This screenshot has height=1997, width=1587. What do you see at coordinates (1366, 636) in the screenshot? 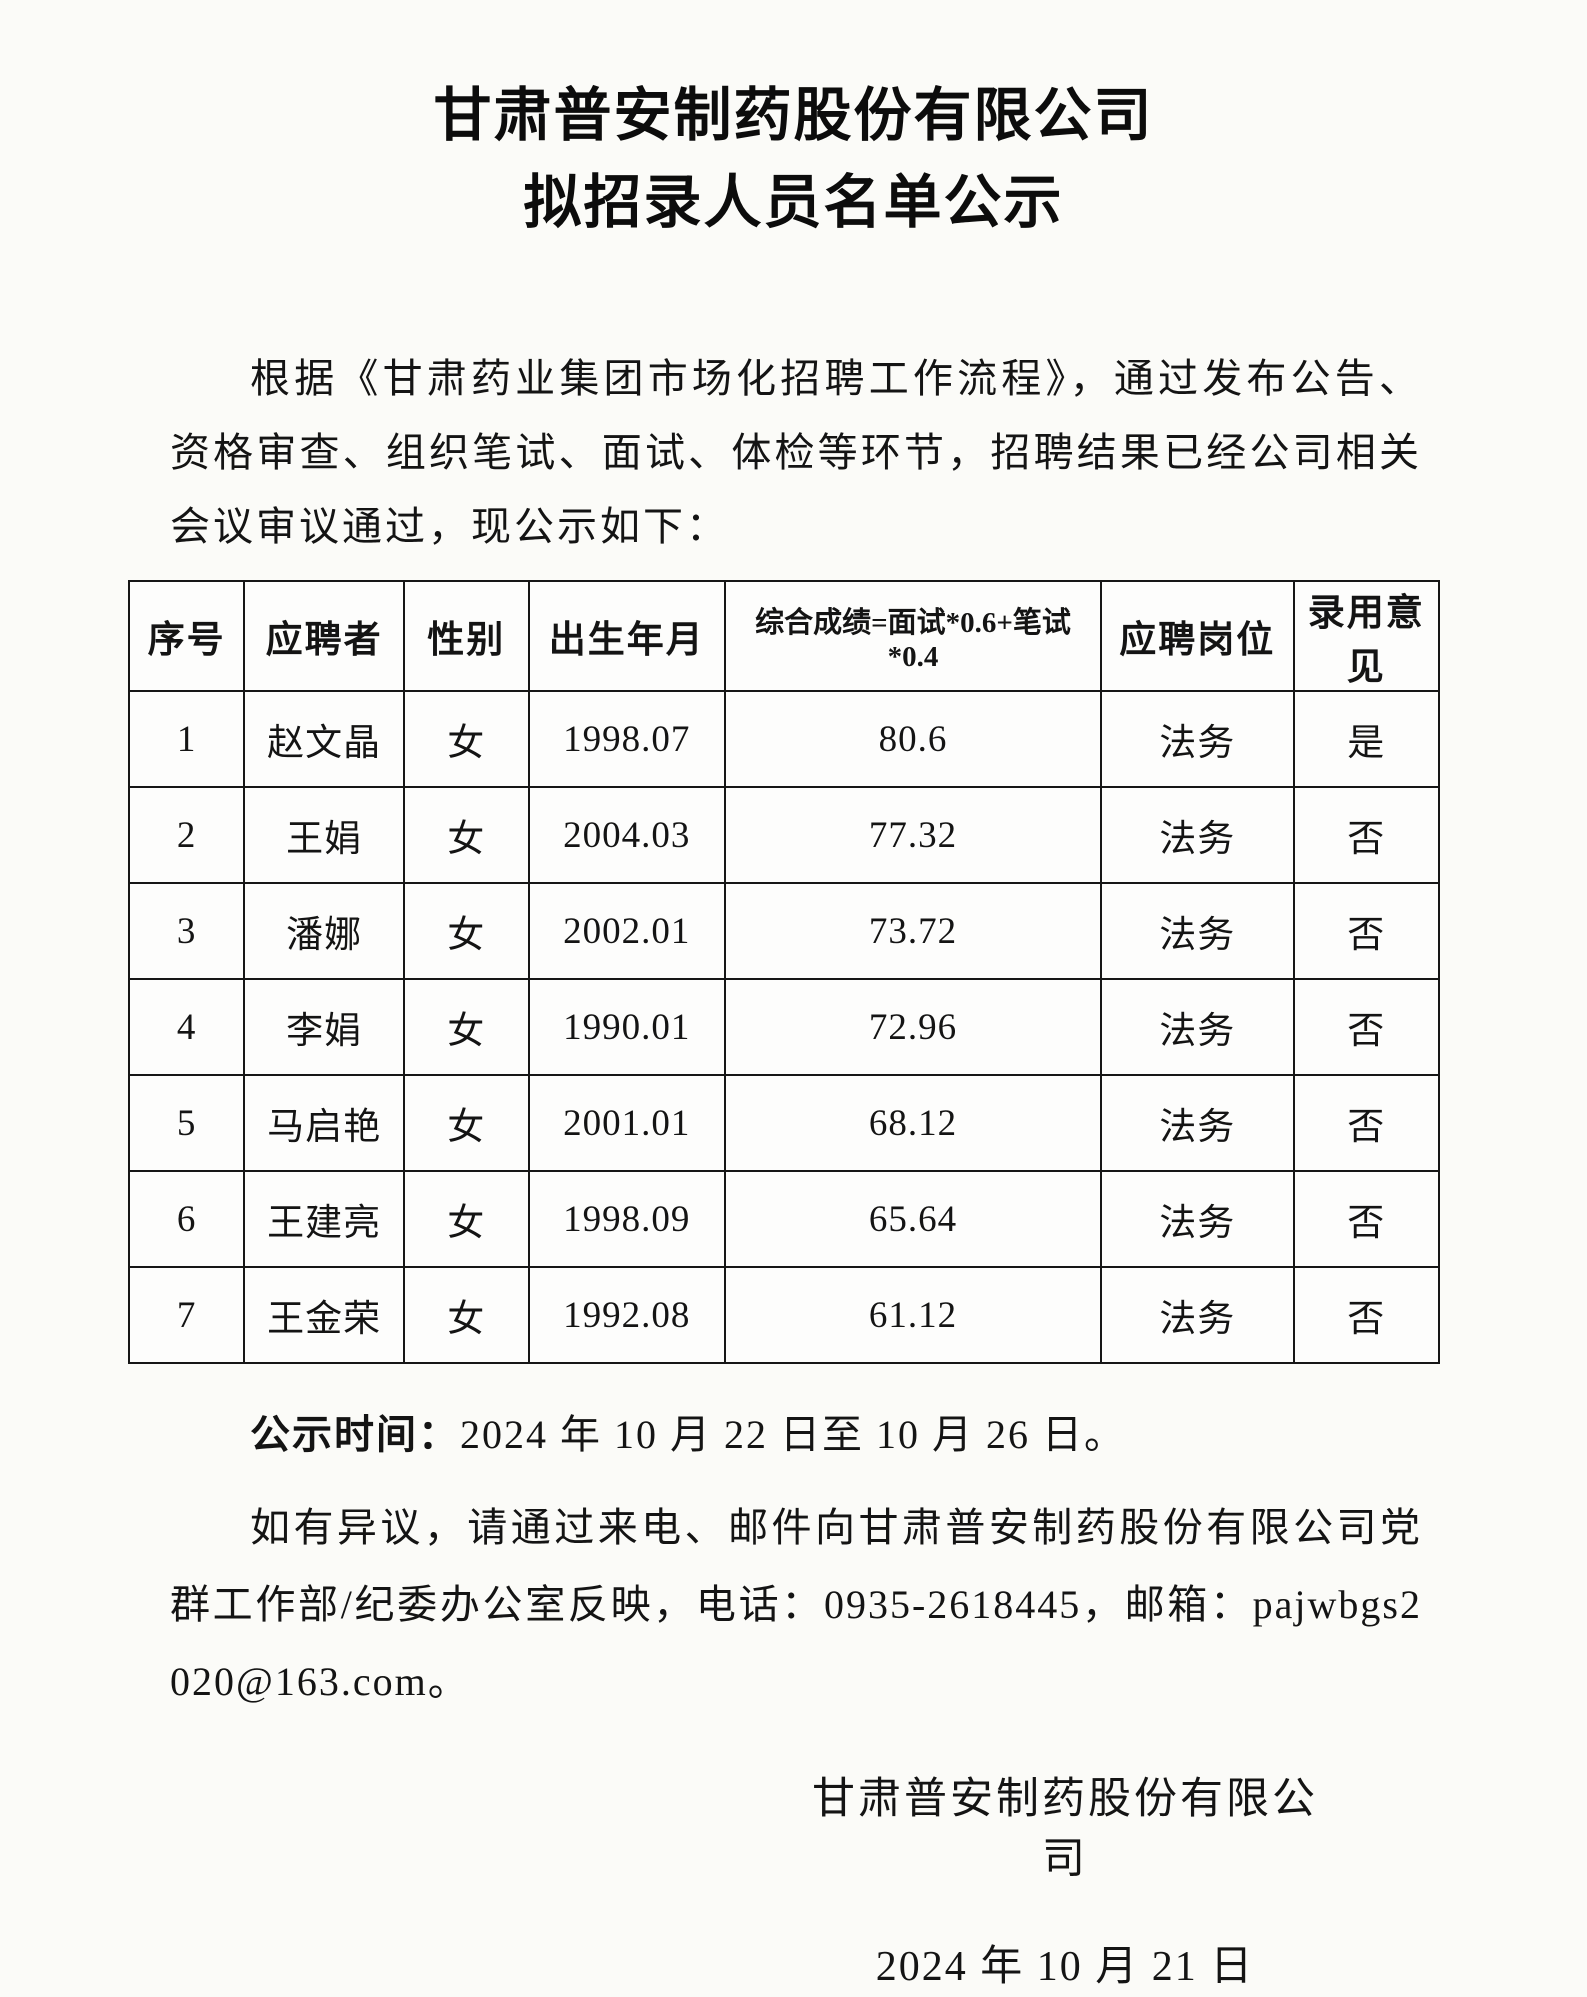
I see `column-header: 录用意见` at bounding box center [1366, 636].